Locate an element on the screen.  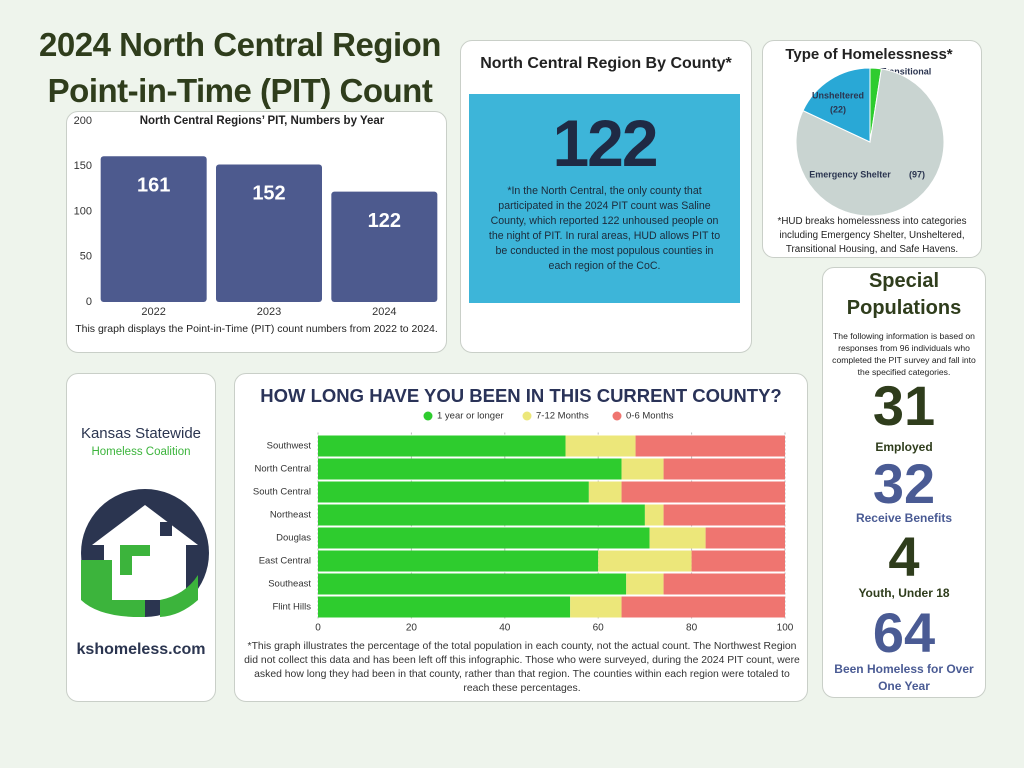
y-tick-label: Southwest is located at coordinates (289, 446).